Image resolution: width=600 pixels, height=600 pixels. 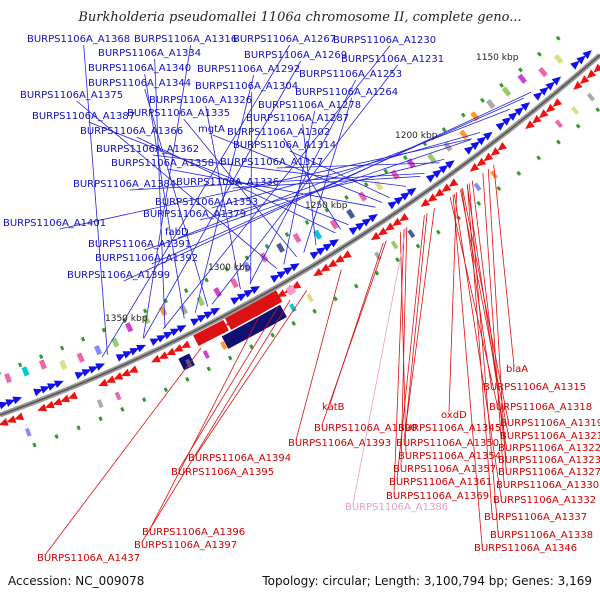 What do you see at coordinates (139, 83) in the screenshot?
I see `gene-label: BURPS1106A_A1344` at bounding box center [139, 83].